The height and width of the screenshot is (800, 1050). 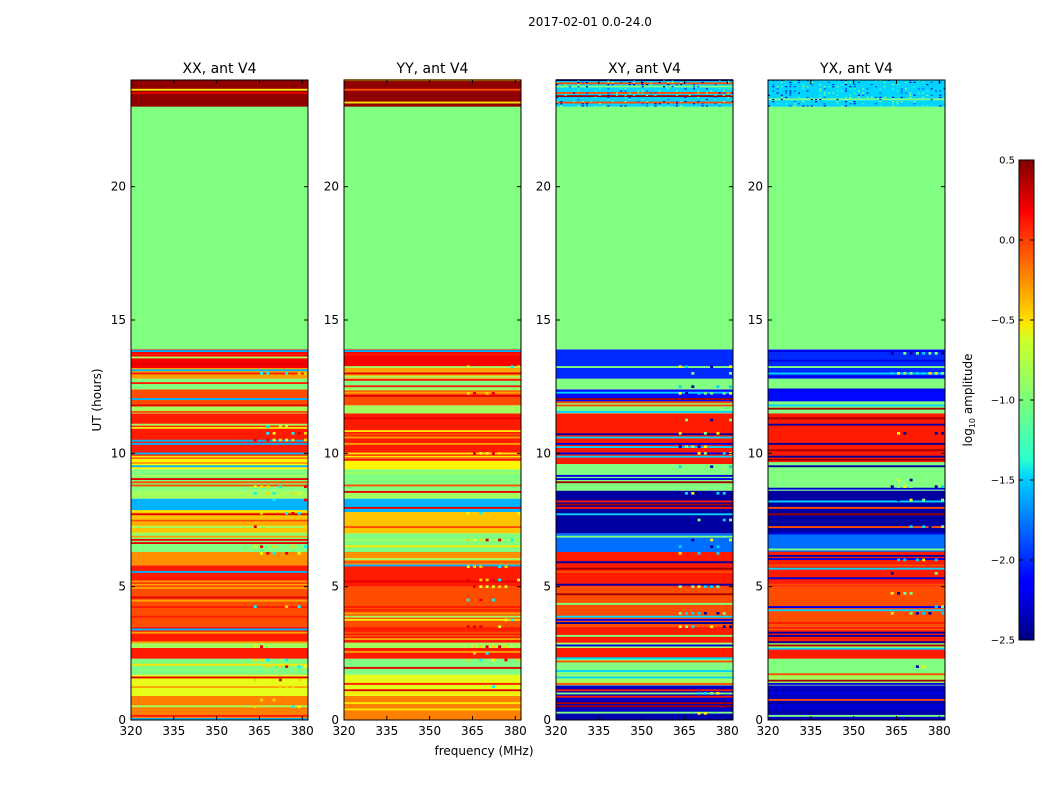 What do you see at coordinates (896, 731) in the screenshot?
I see `x-tick-label: 365` at bounding box center [896, 731].